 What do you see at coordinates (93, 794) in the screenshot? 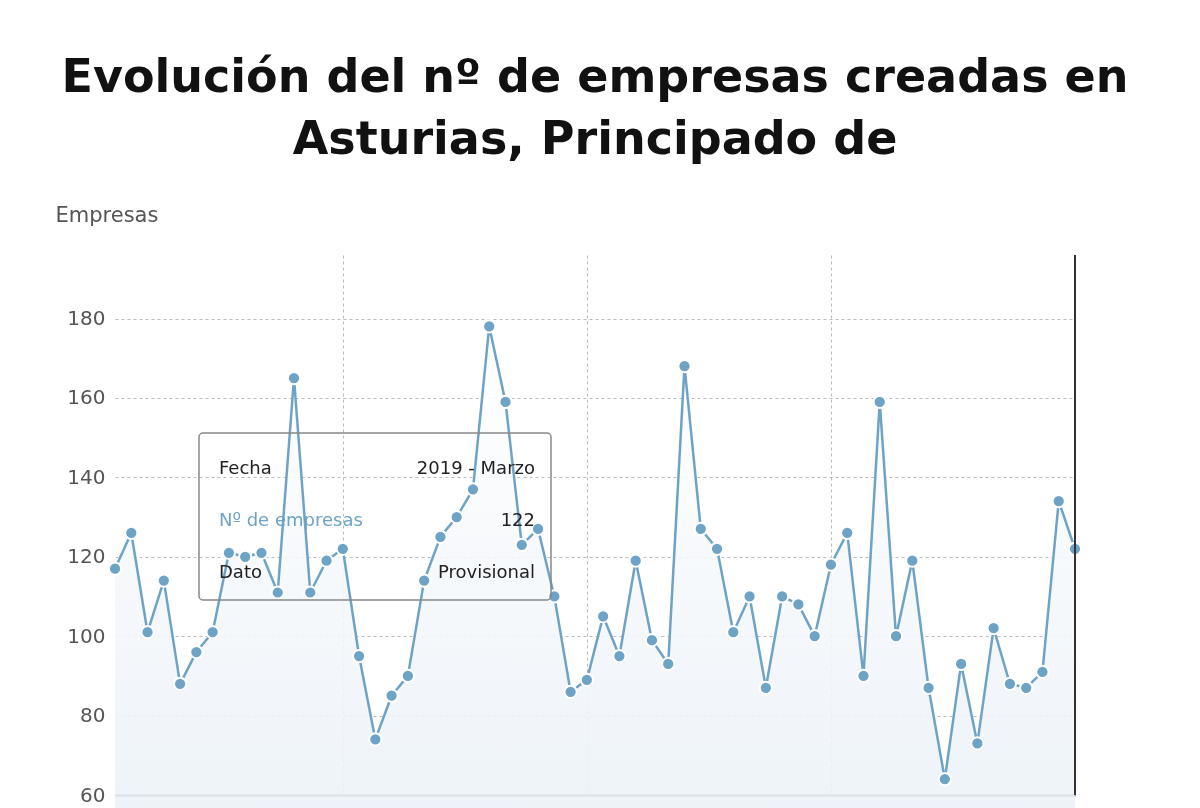
I see `y-tick-label: 60` at bounding box center [93, 794].